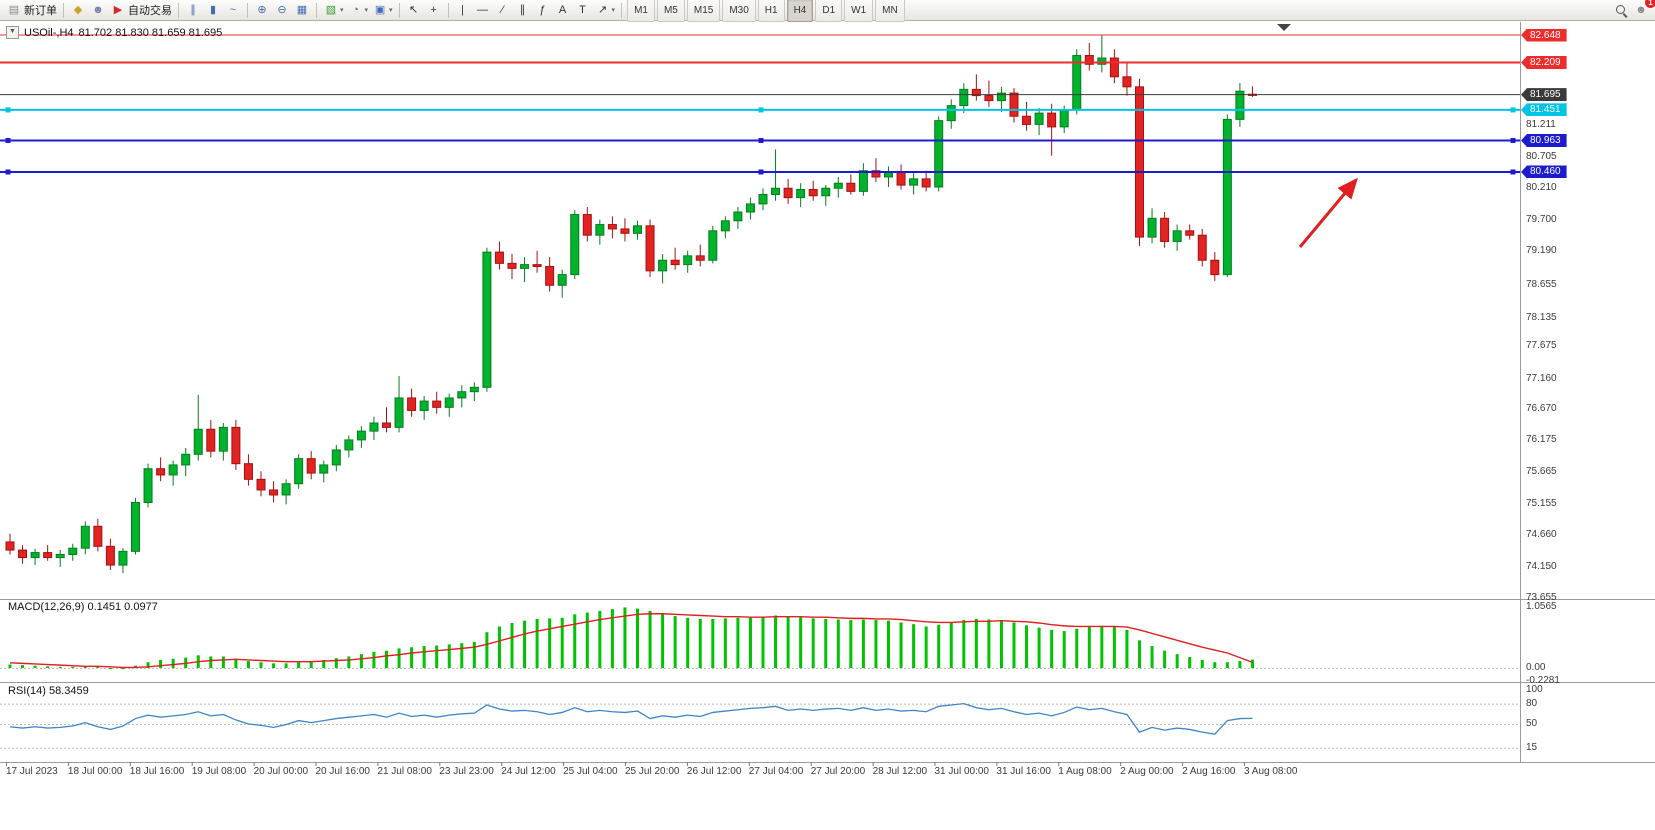 Image resolution: width=1655 pixels, height=830 pixels. I want to click on tile-windows-icon: ▦, so click(302, 10).